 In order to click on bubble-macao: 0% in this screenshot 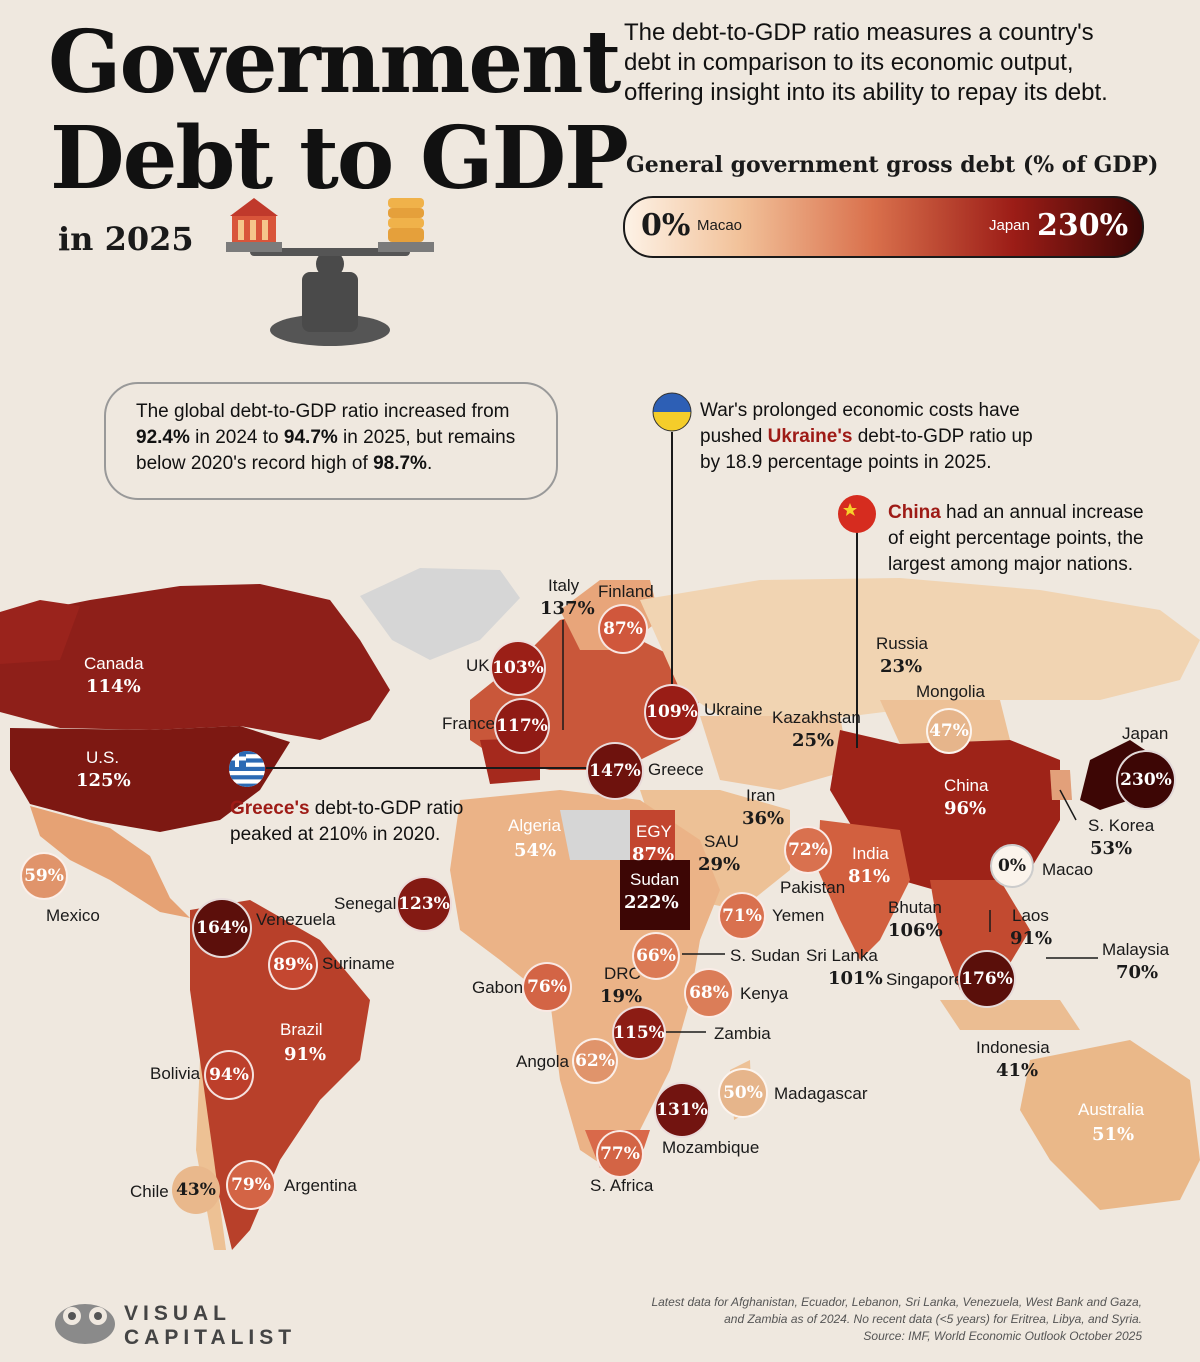, I will do `click(1012, 866)`.